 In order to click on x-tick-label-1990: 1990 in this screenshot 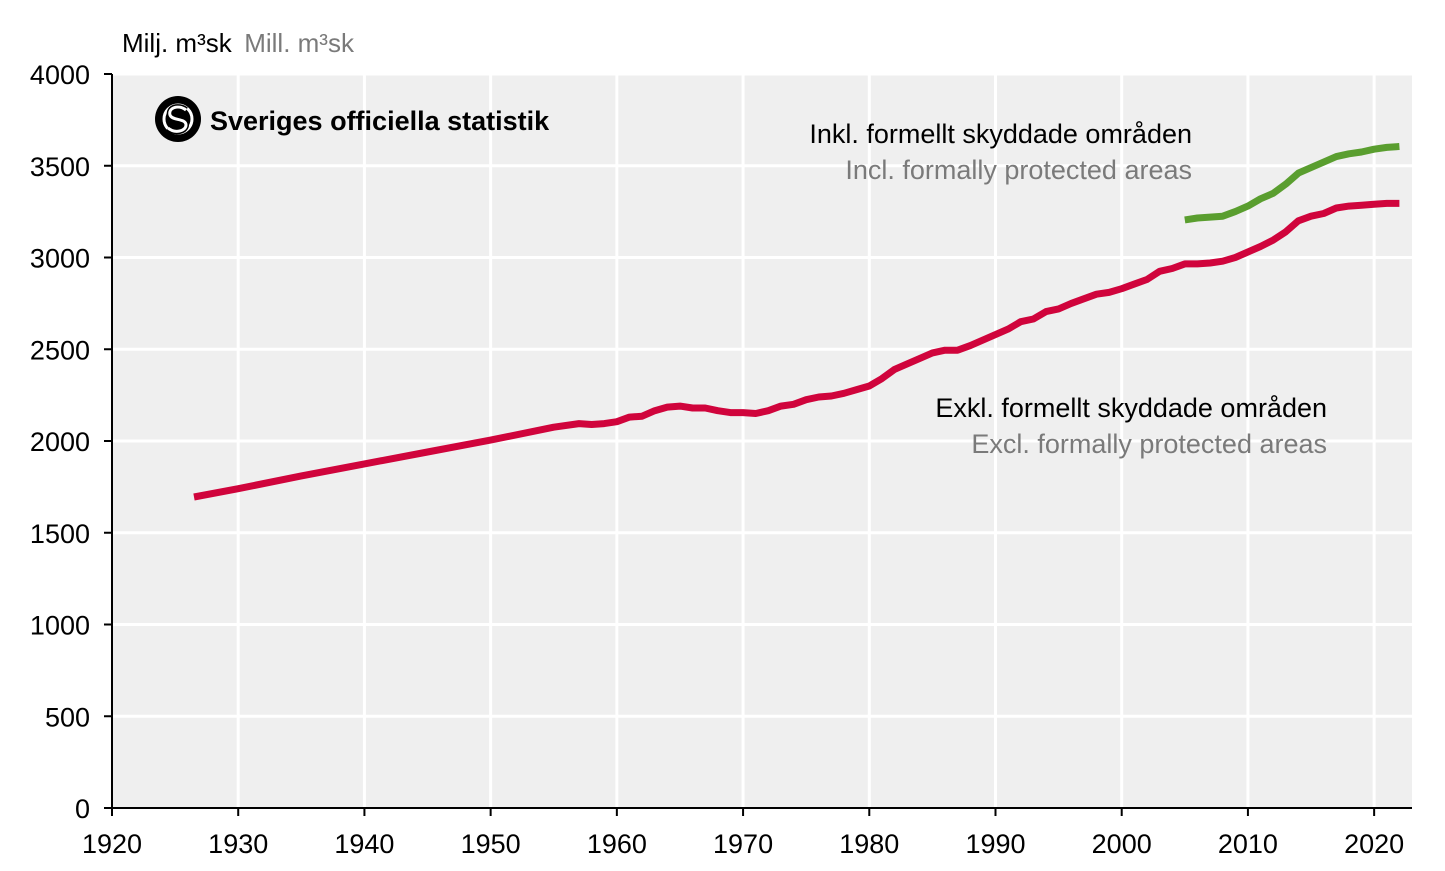, I will do `click(995, 844)`.